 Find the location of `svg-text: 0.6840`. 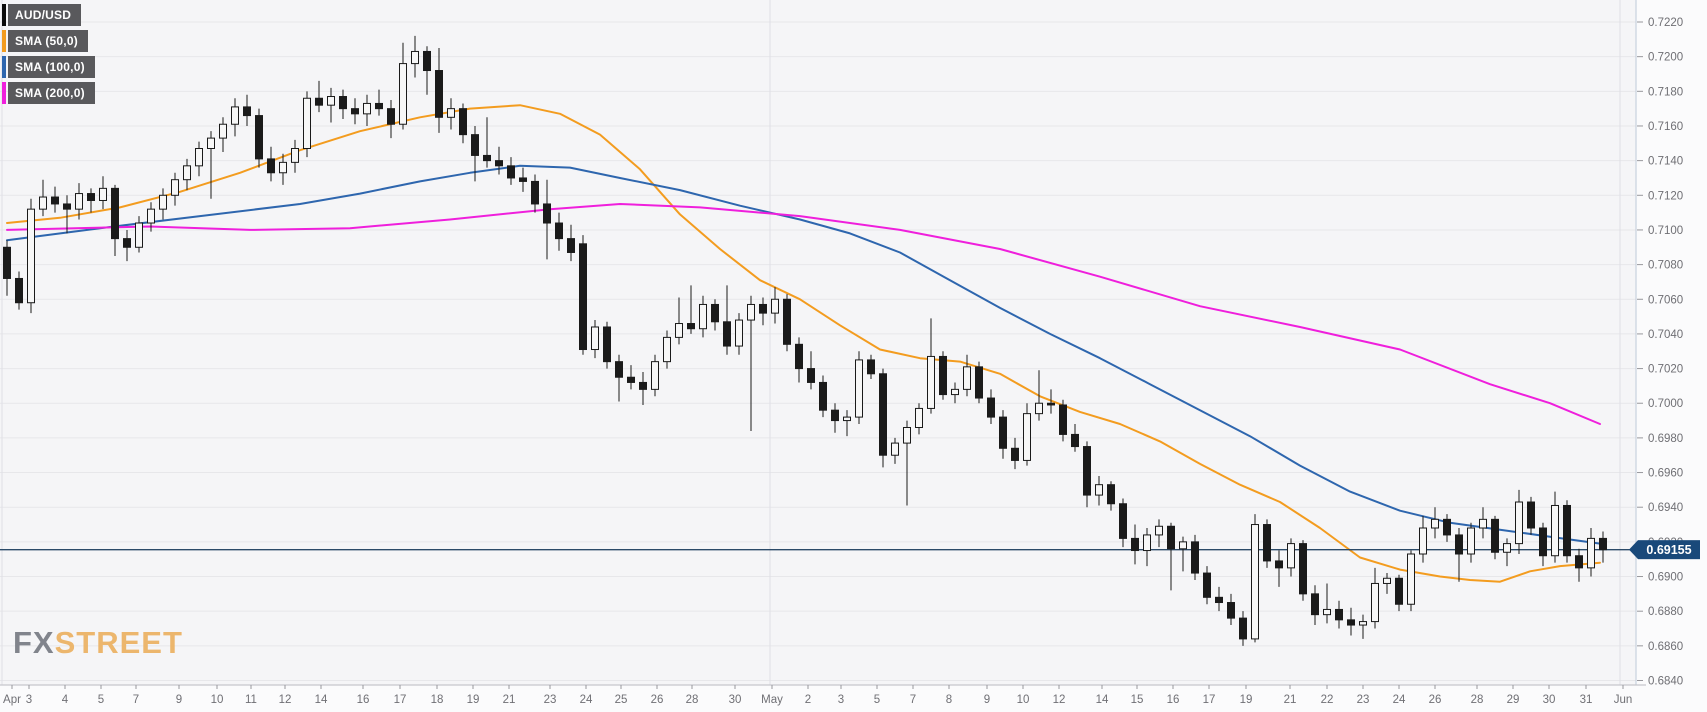

svg-text: 0.6840 is located at coordinates (1665, 682).